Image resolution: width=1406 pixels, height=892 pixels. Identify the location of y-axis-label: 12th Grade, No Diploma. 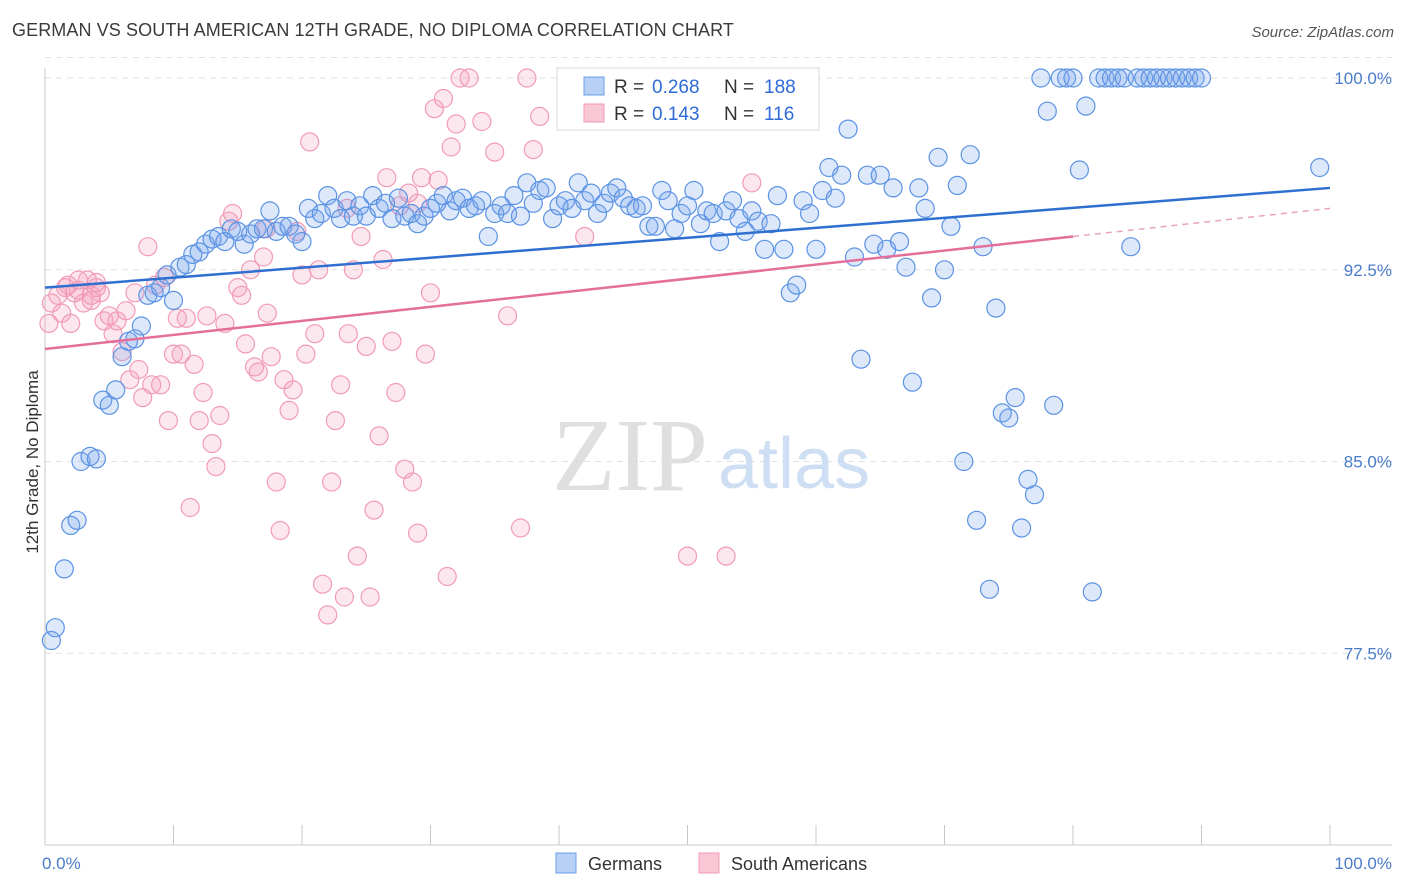
(32, 462).